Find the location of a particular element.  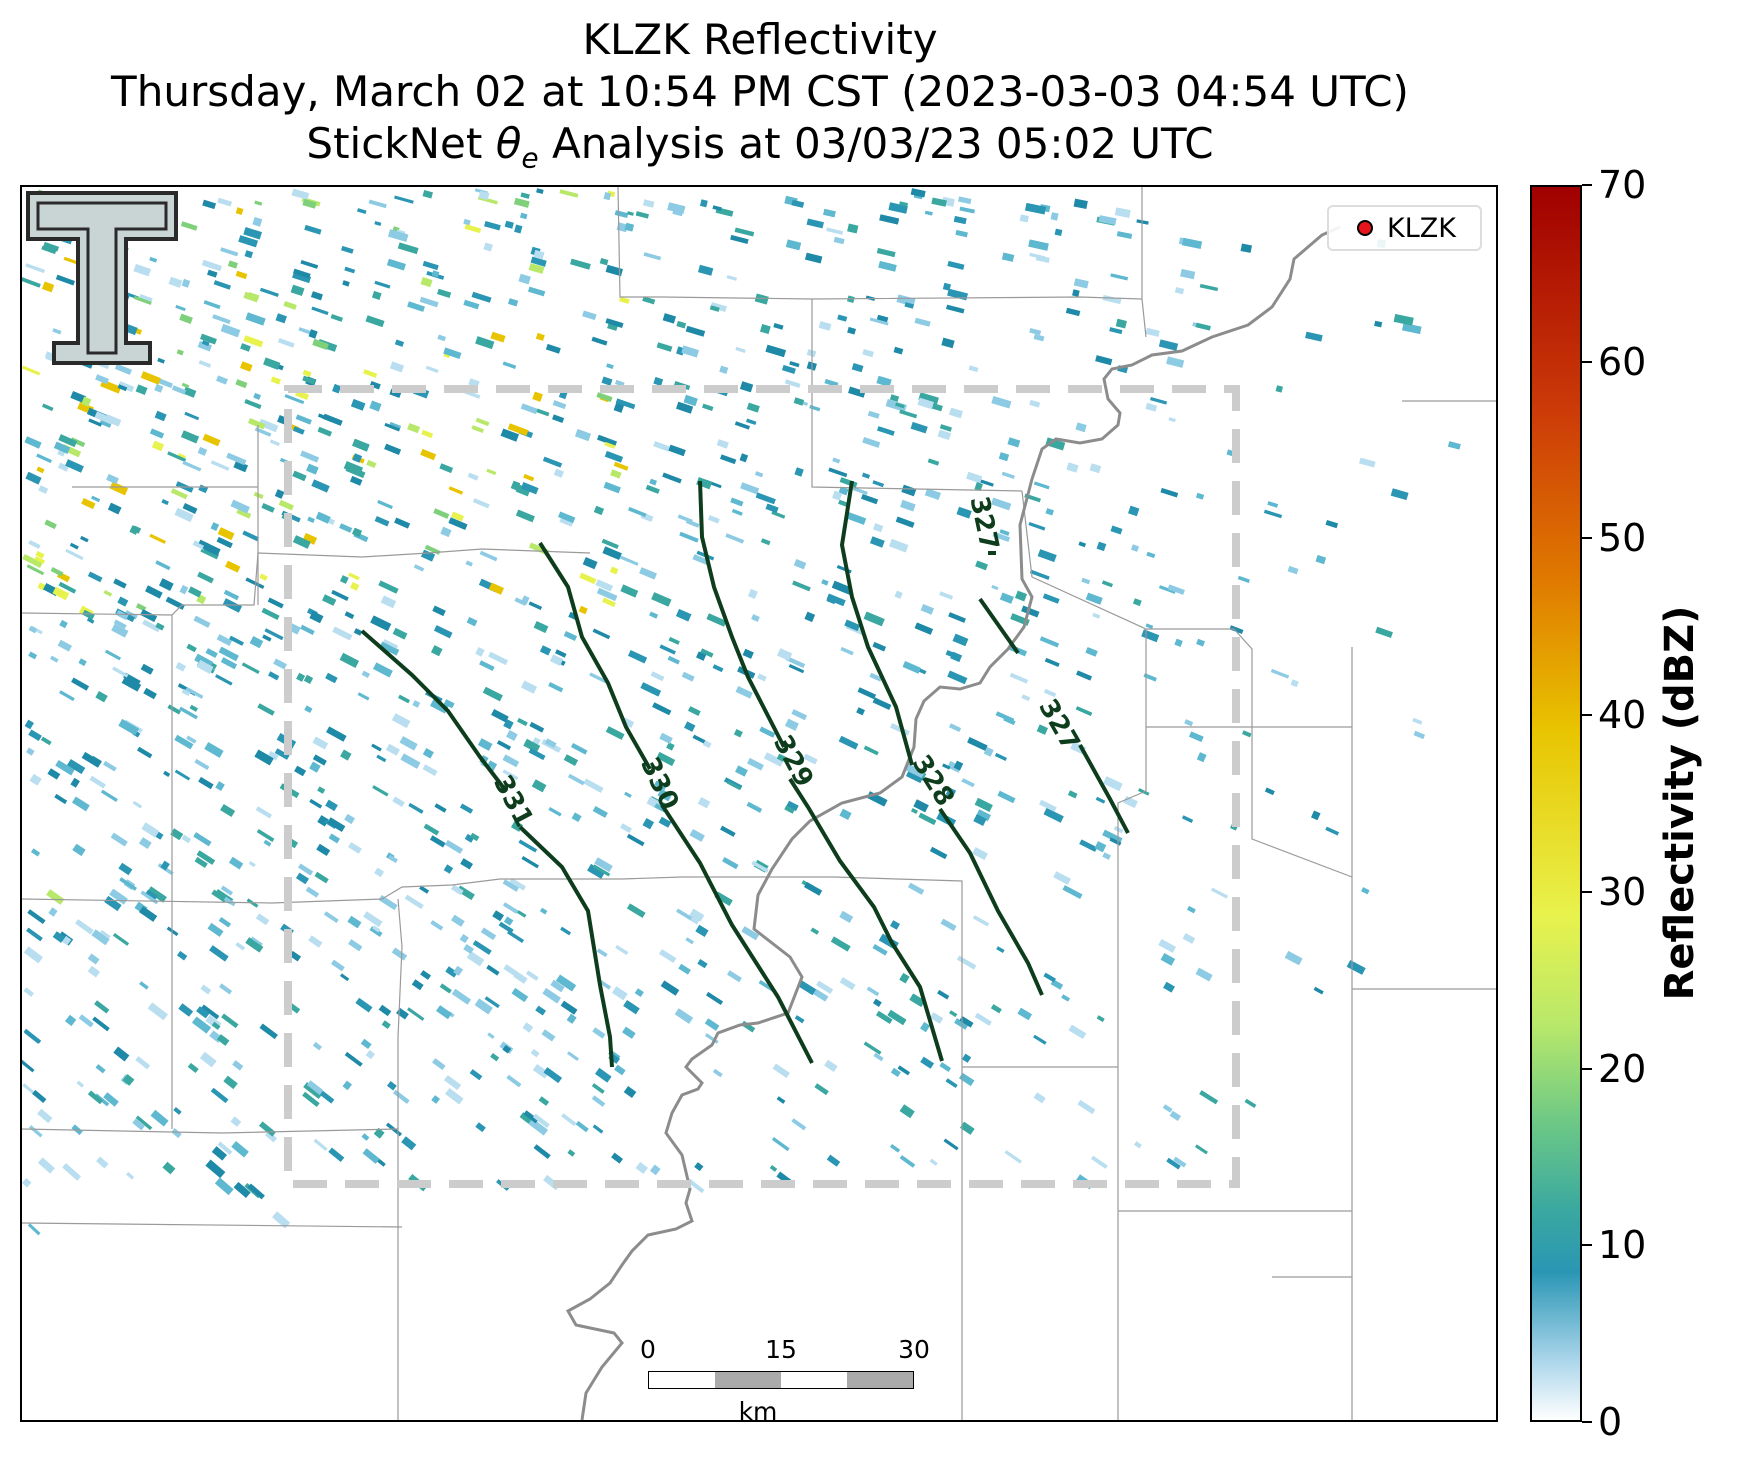

scale-tick-15: 15 is located at coordinates (781, 1349).